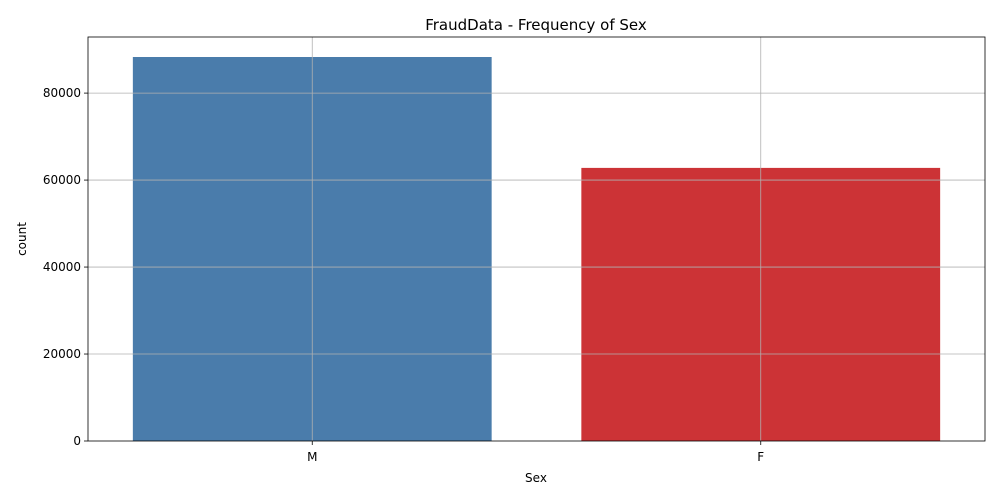  What do you see at coordinates (536, 25) in the screenshot?
I see `chart-title: FraudData - Frequency of Sex` at bounding box center [536, 25].